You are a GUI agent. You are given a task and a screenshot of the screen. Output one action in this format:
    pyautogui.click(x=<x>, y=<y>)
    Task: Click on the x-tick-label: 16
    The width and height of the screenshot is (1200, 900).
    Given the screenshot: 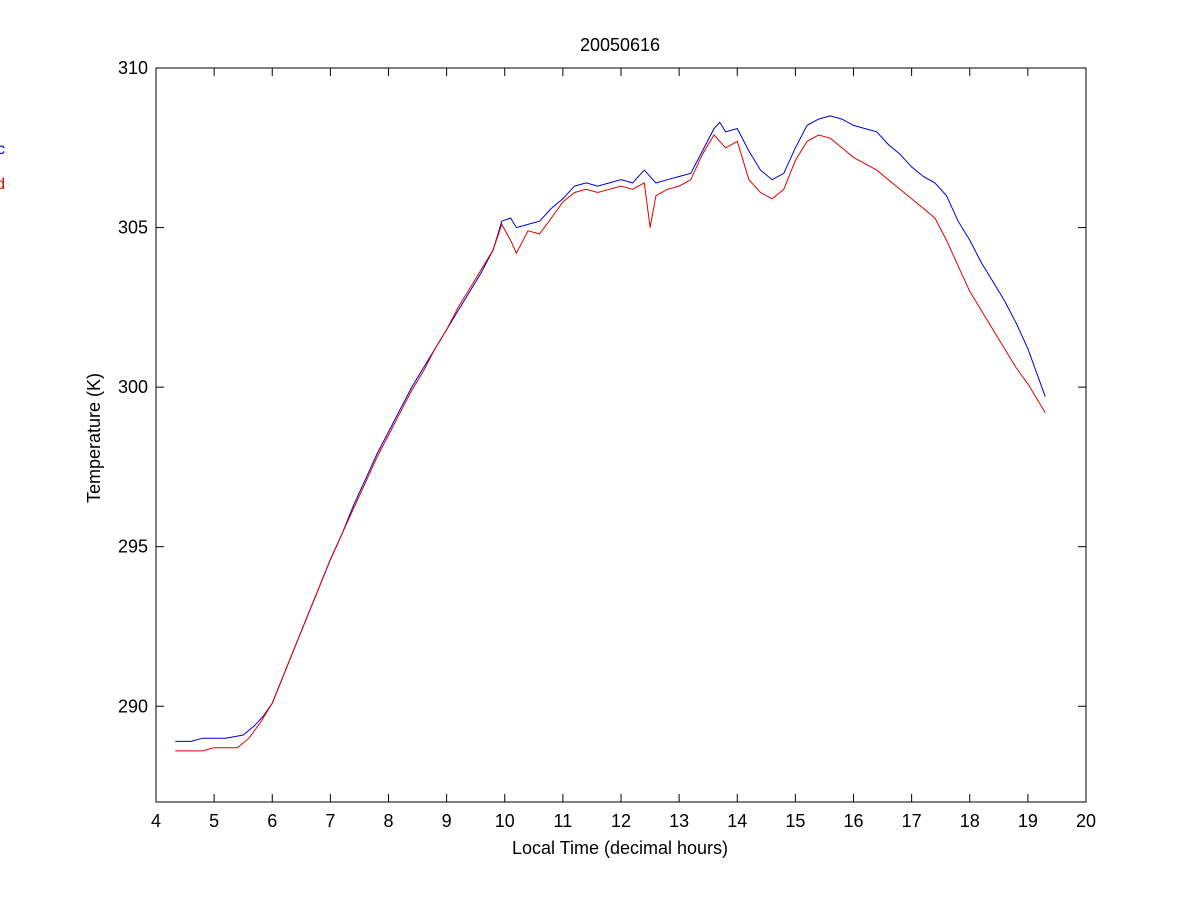 What is the action you would take?
    pyautogui.click(x=853, y=821)
    